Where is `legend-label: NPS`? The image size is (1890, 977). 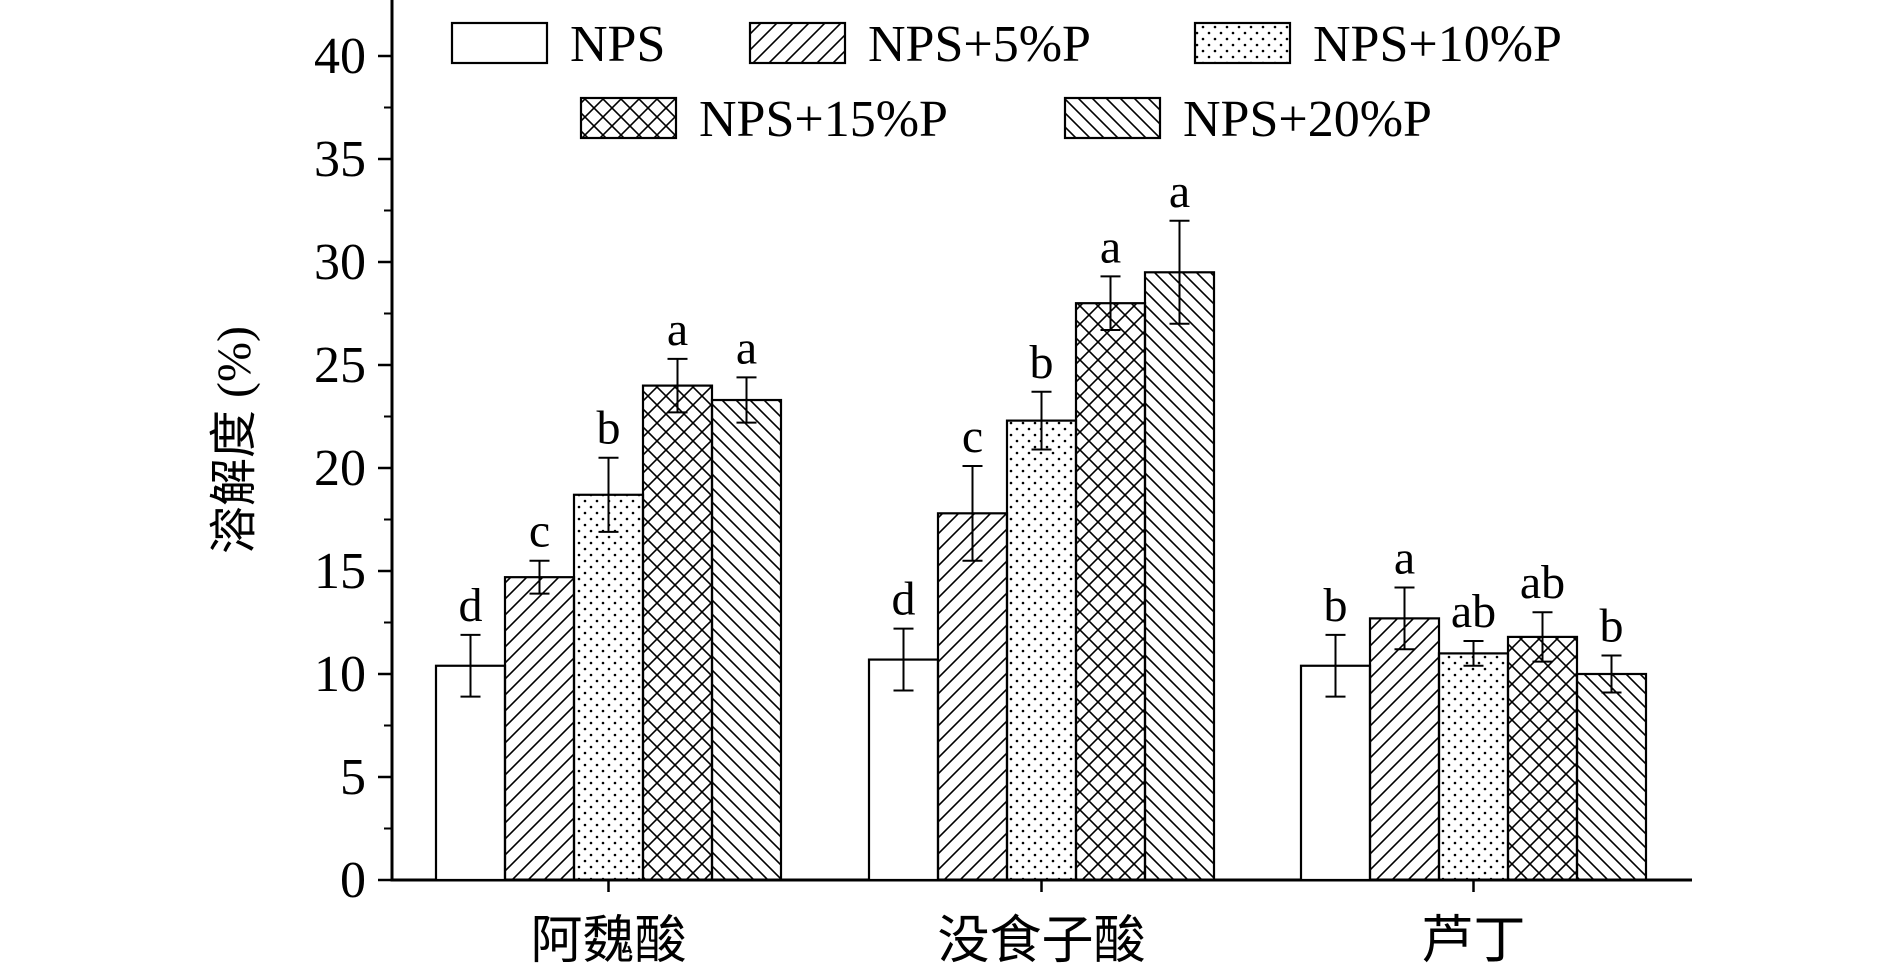 legend-label: NPS is located at coordinates (617, 44).